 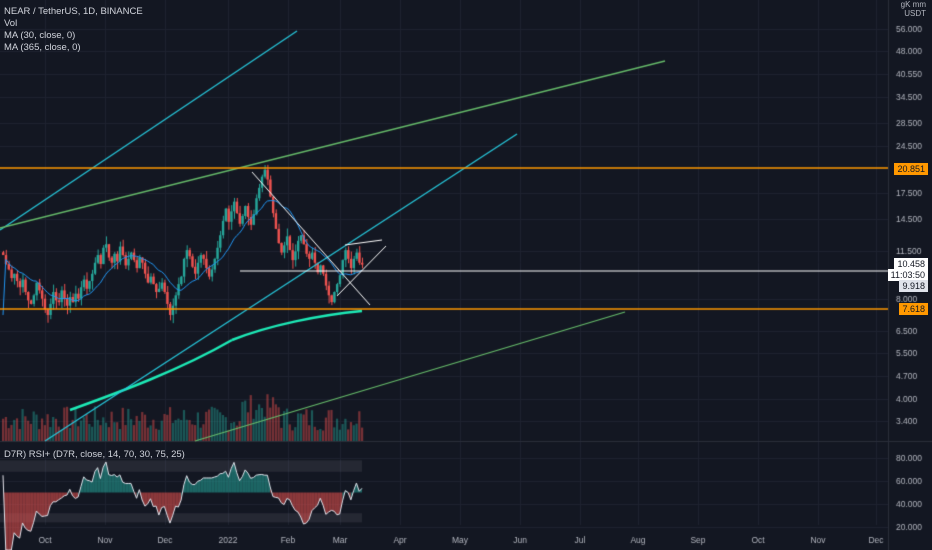 What do you see at coordinates (11, 23) in the screenshot?
I see `volume-legend: Vol` at bounding box center [11, 23].